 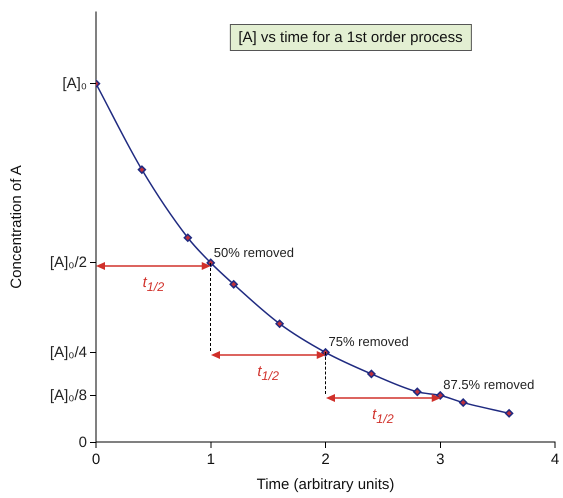 I want to click on x-tick-label: 3, so click(x=440, y=459).